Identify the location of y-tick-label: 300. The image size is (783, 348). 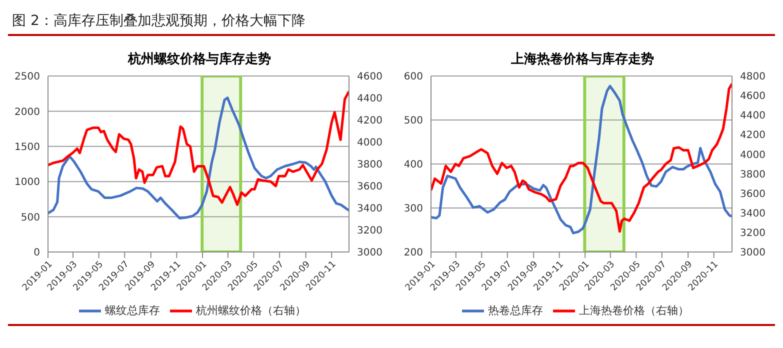
(413, 209).